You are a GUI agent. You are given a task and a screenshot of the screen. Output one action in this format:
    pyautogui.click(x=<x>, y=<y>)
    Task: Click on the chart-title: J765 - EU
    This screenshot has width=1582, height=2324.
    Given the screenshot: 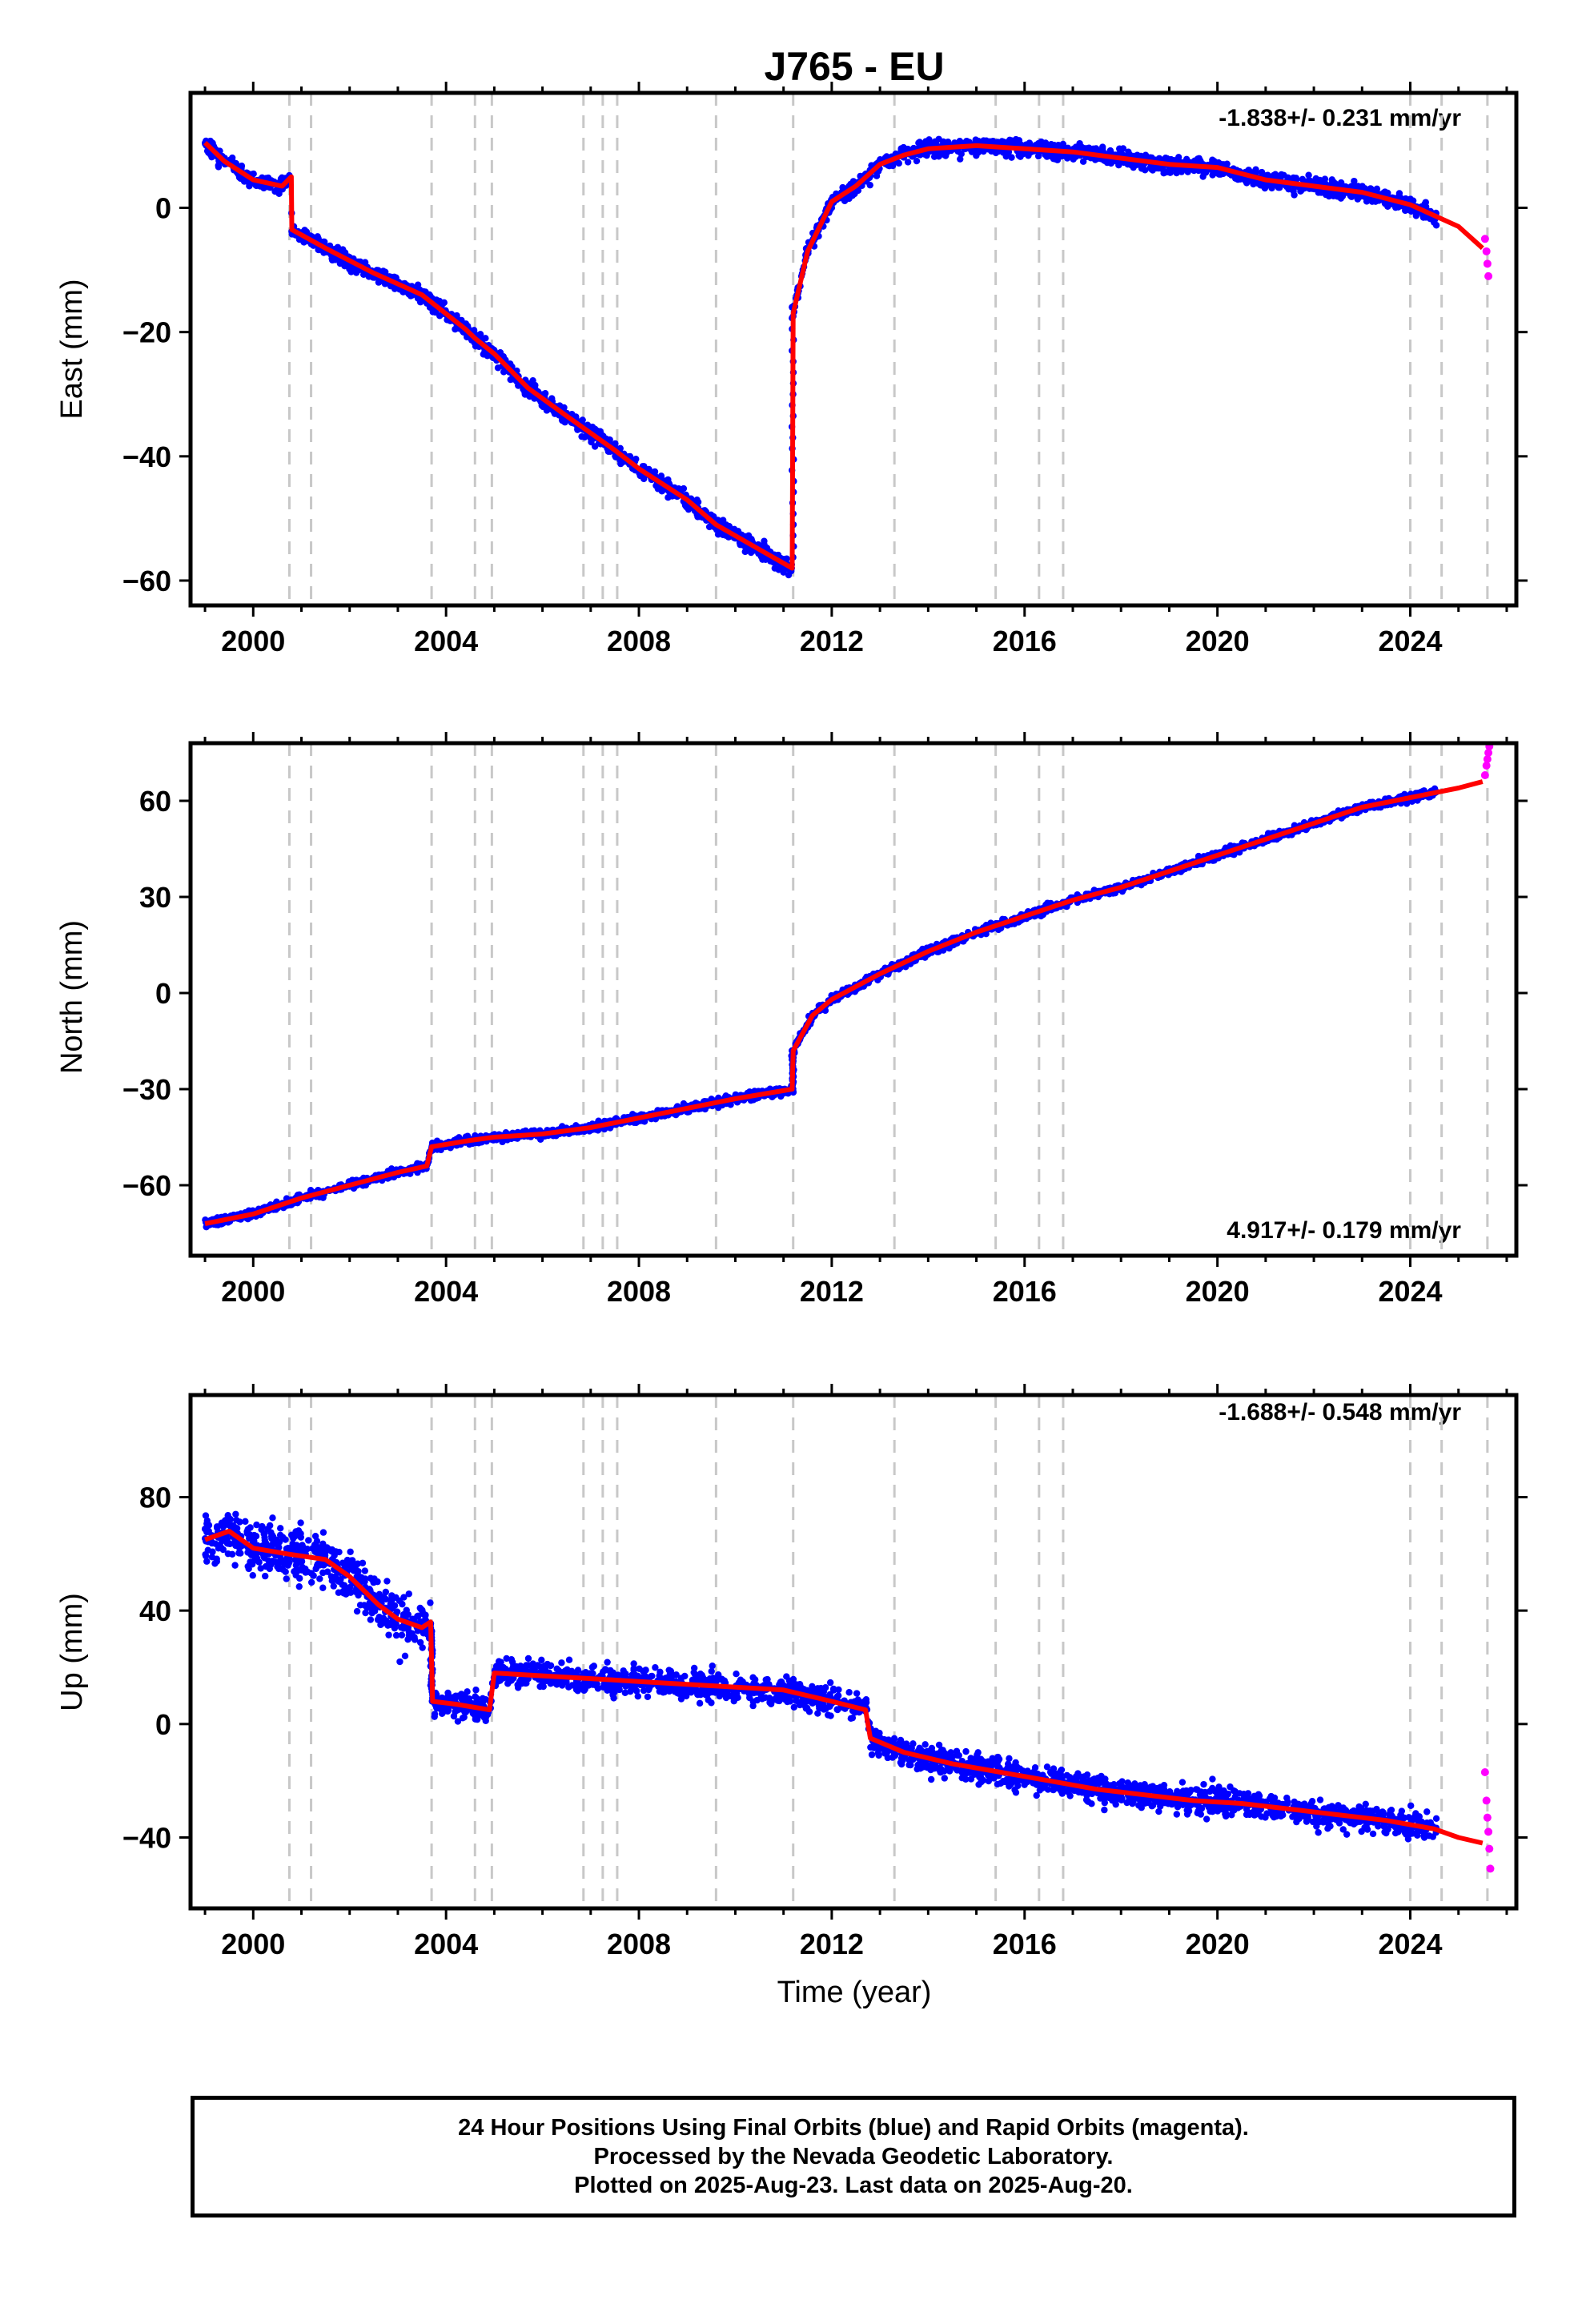 What is the action you would take?
    pyautogui.click(x=854, y=66)
    